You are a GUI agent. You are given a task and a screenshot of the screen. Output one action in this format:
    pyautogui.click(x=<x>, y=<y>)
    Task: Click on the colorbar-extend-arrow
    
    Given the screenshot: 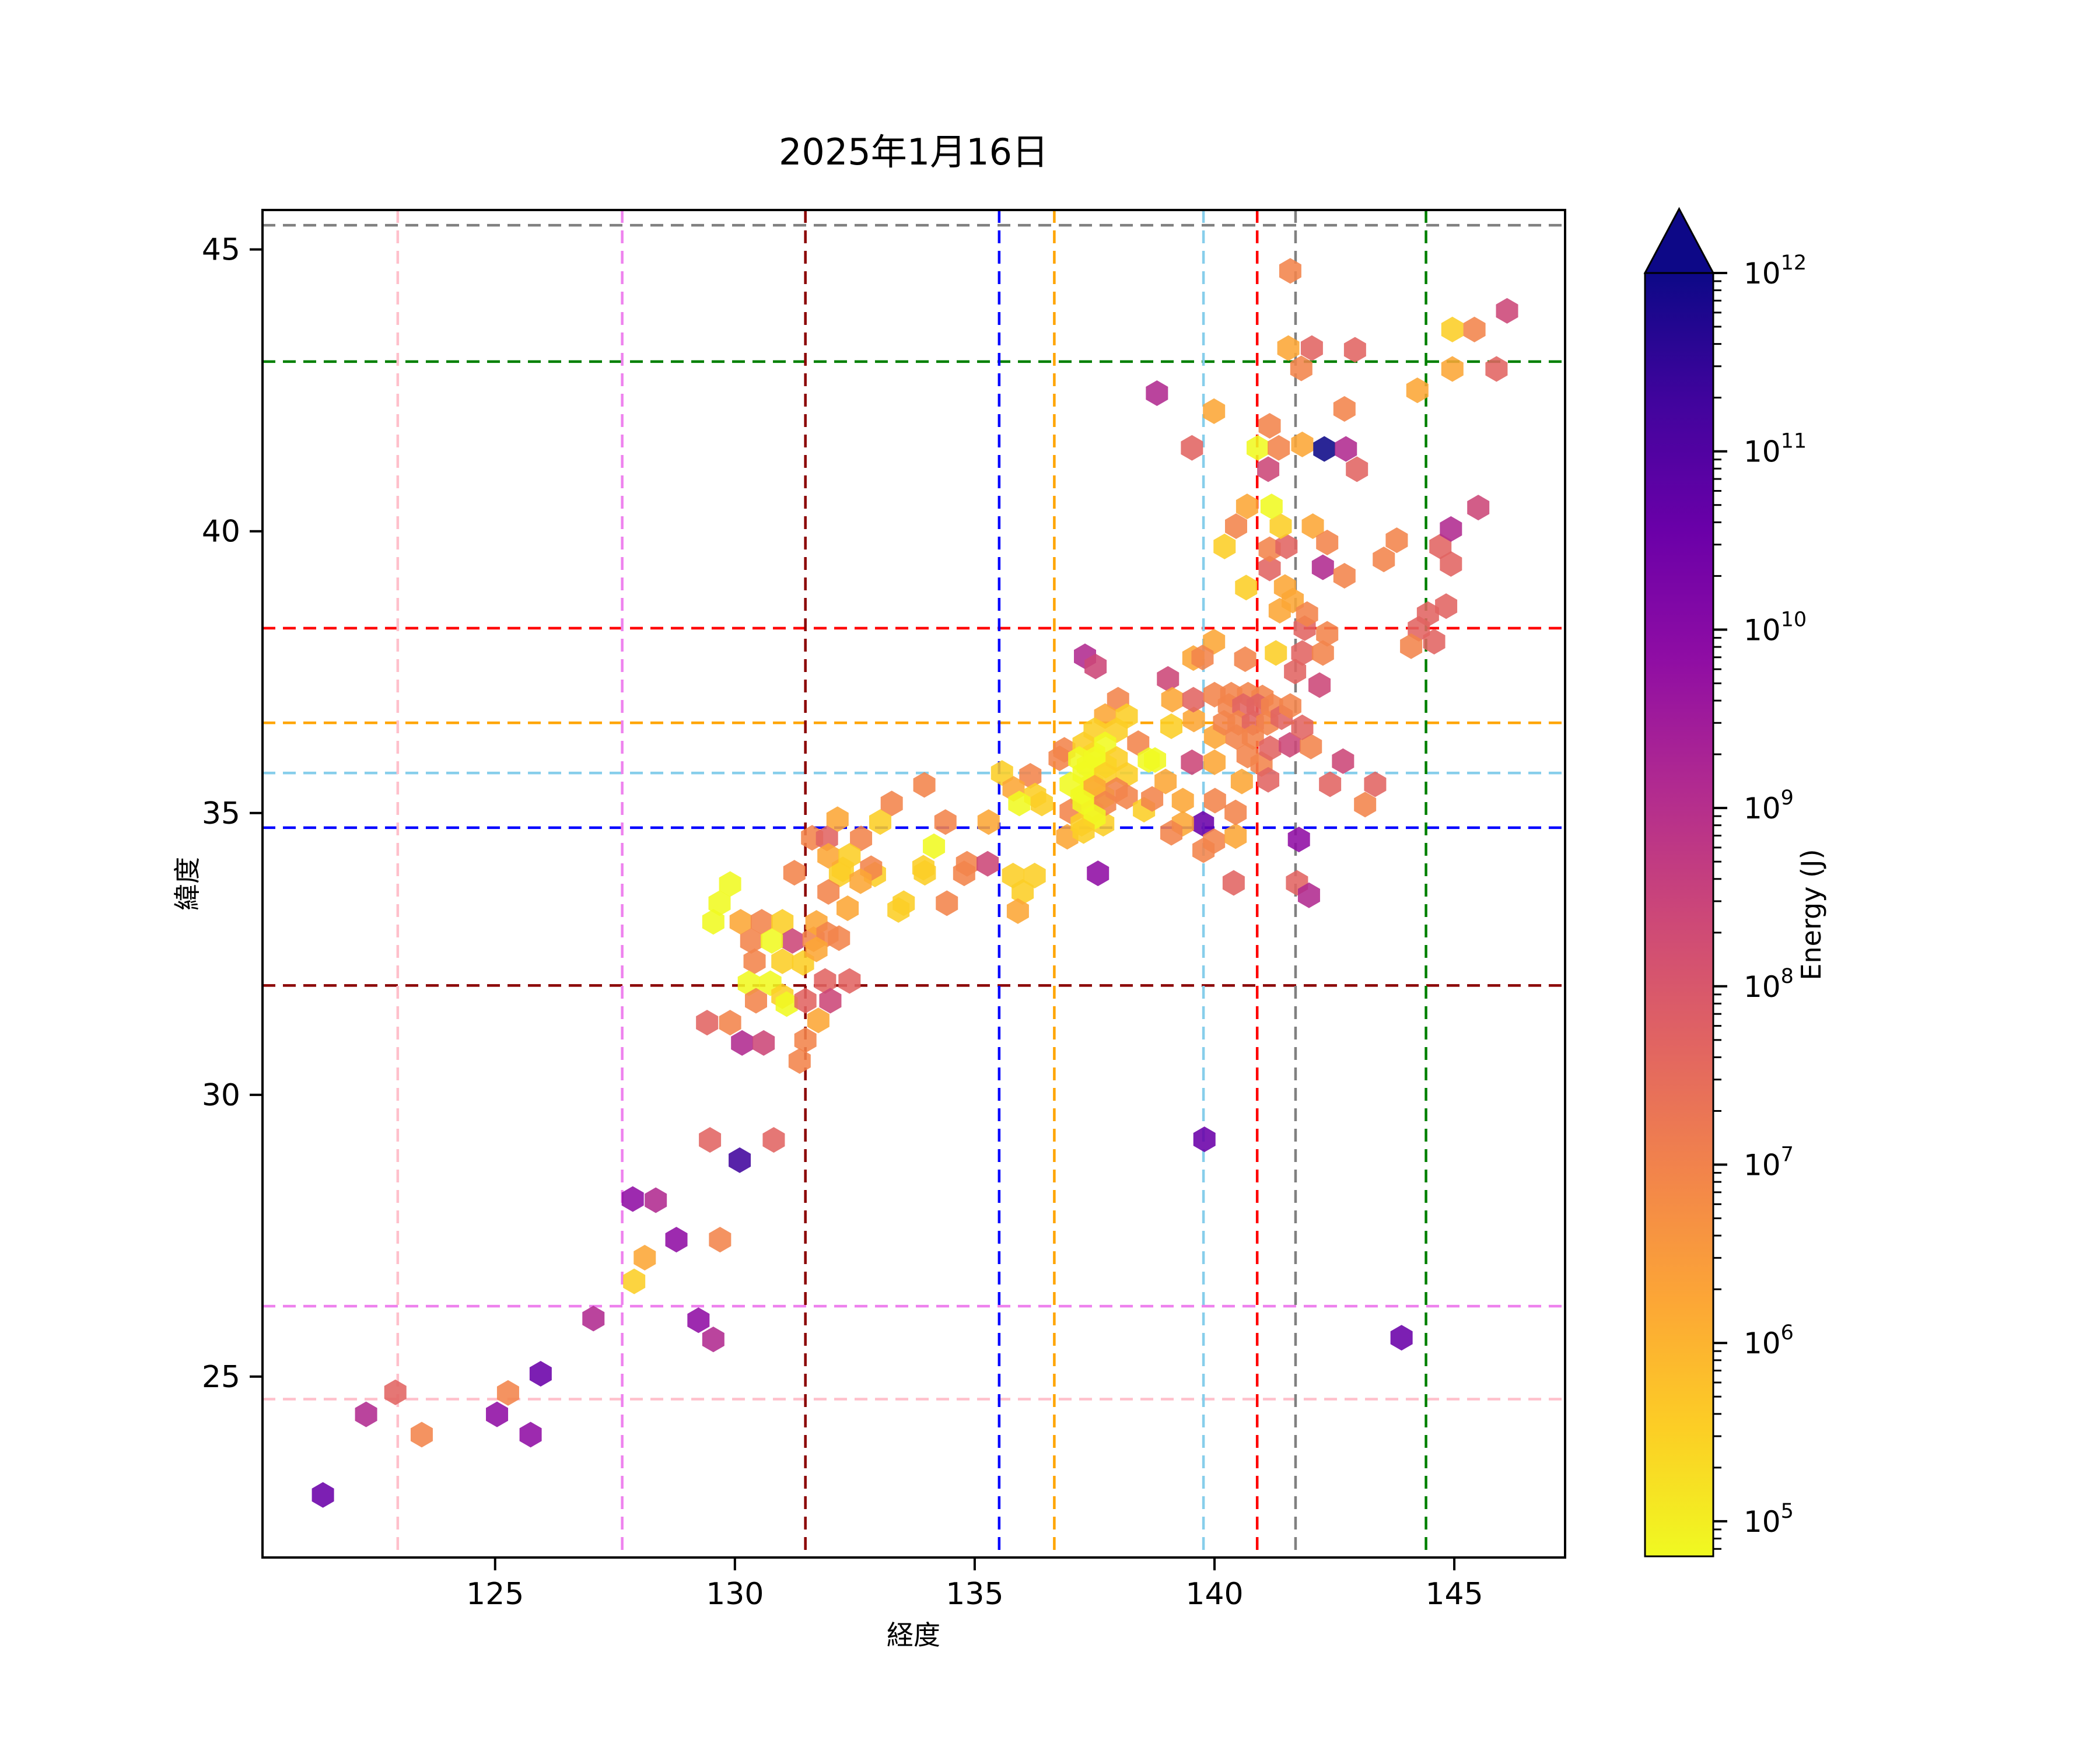 What is the action you would take?
    pyautogui.click(x=1679, y=240)
    